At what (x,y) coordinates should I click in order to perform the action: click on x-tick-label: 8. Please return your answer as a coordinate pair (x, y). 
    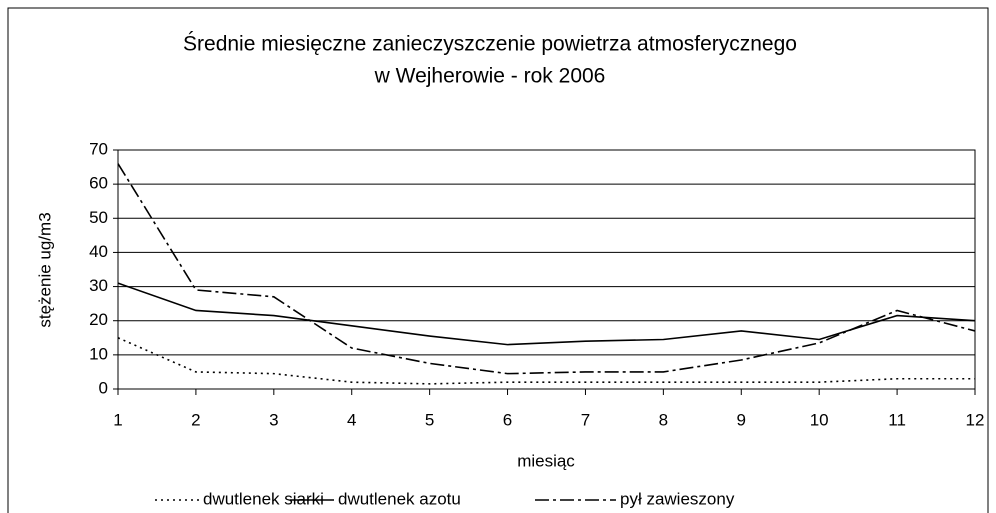
    Looking at the image, I should click on (663, 419).